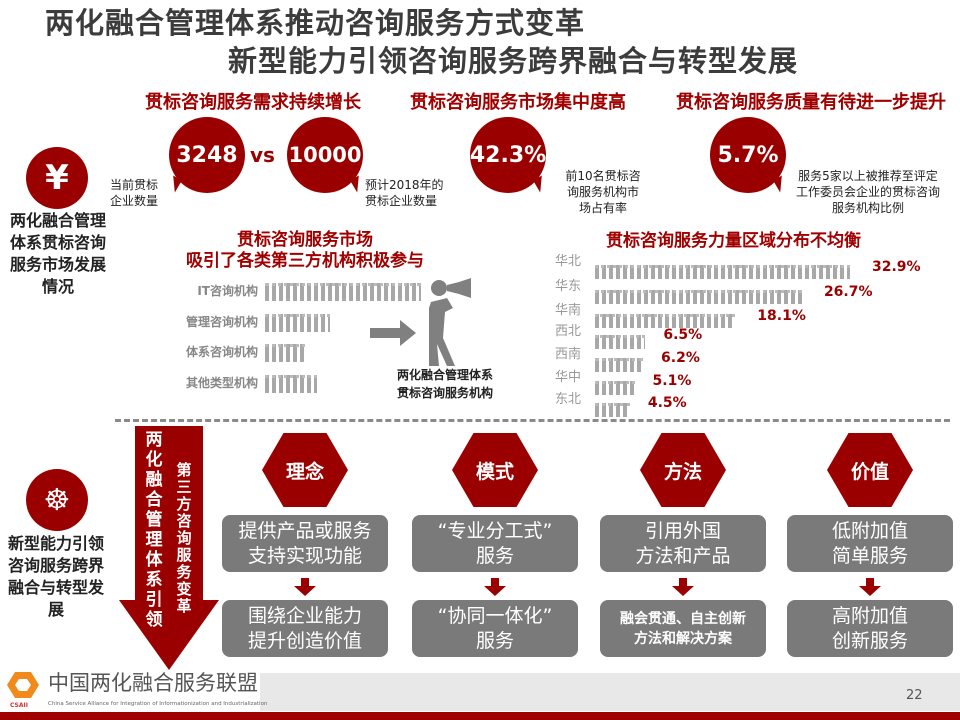 This screenshot has height=720, width=960. What do you see at coordinates (532, 420) in the screenshot?
I see `section-divider` at bounding box center [532, 420].